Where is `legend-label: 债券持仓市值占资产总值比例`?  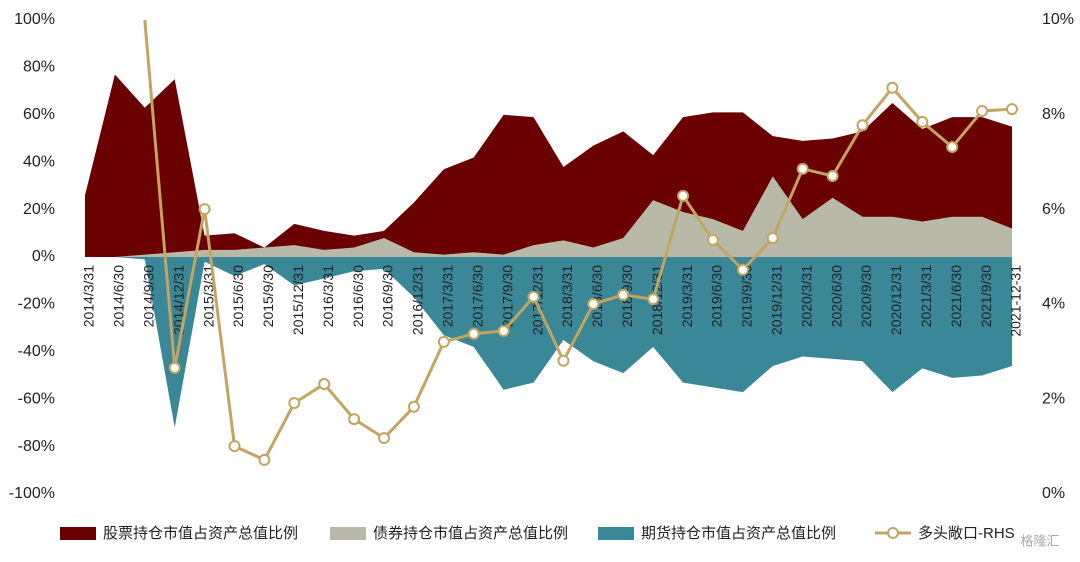
legend-label: 债券持仓市值占资产总值比例 is located at coordinates (470, 533).